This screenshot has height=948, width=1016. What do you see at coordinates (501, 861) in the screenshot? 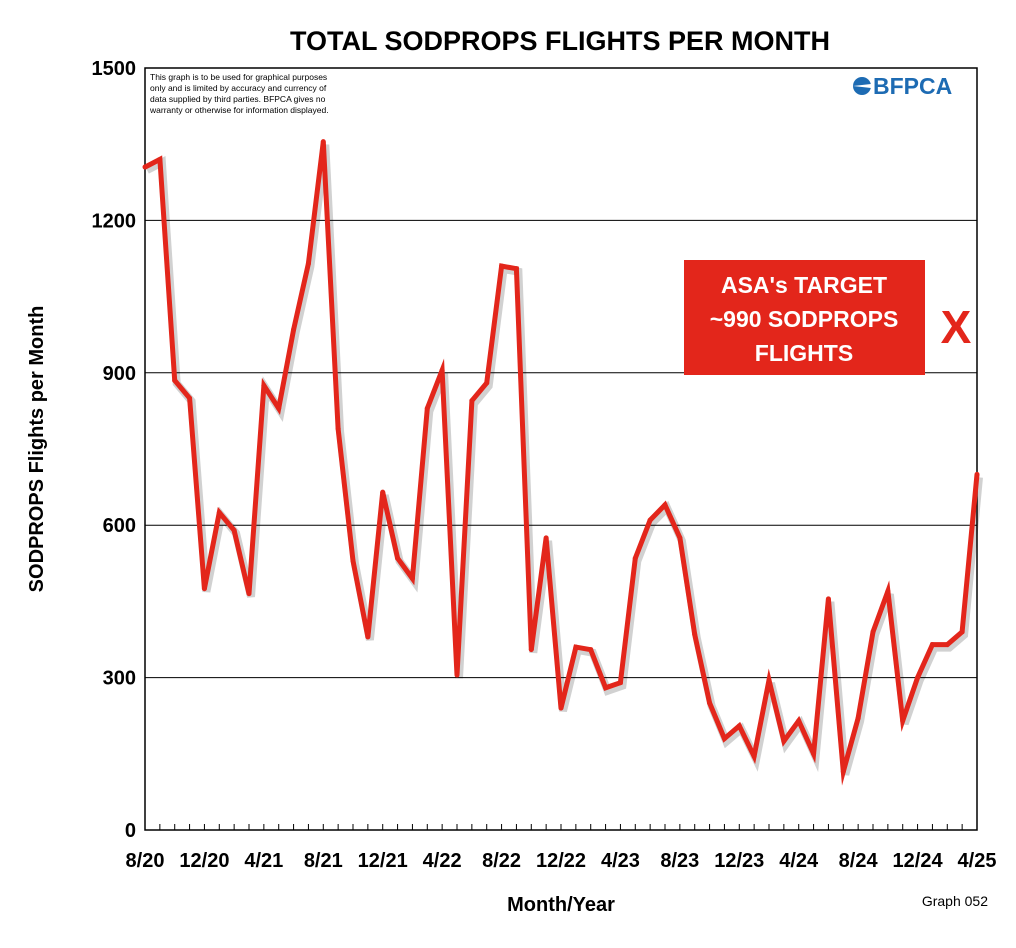
I see `x-tick-label-8-22: 8/22` at bounding box center [501, 861].